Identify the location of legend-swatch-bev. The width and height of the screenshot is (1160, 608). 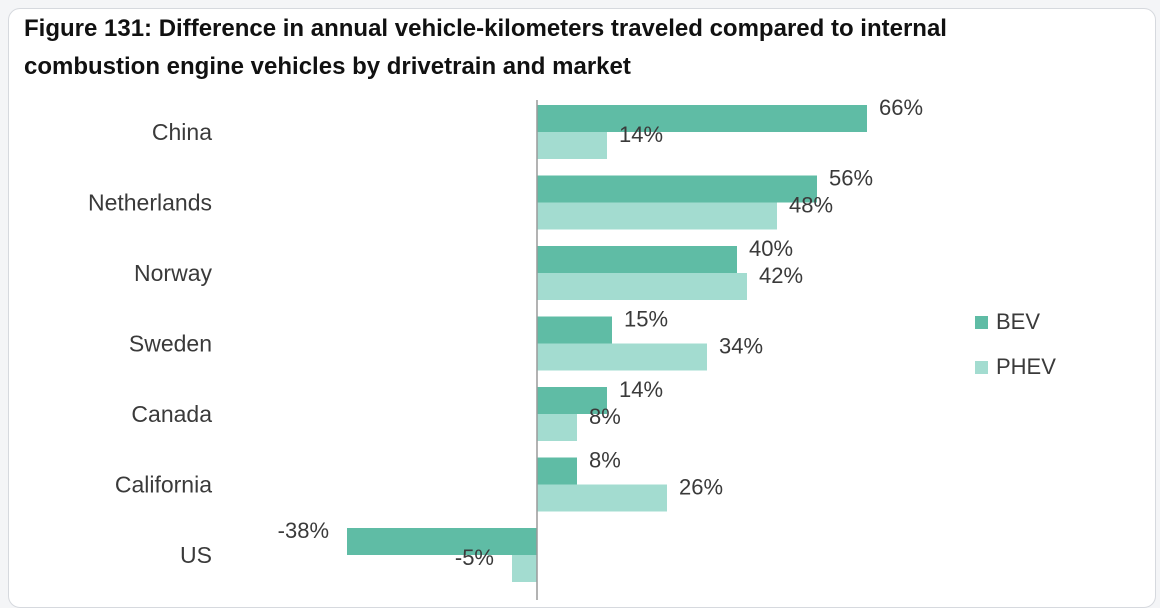
(981, 322).